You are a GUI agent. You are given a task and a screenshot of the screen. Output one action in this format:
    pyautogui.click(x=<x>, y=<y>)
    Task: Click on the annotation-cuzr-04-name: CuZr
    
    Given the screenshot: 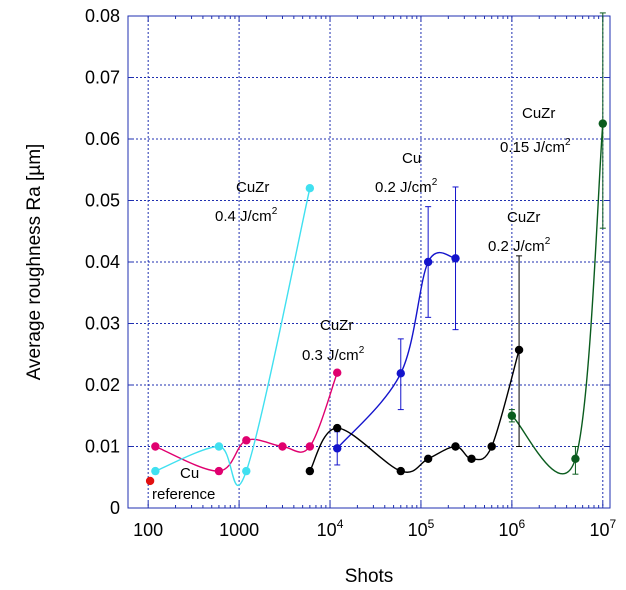 What is the action you would take?
    pyautogui.click(x=252, y=187)
    